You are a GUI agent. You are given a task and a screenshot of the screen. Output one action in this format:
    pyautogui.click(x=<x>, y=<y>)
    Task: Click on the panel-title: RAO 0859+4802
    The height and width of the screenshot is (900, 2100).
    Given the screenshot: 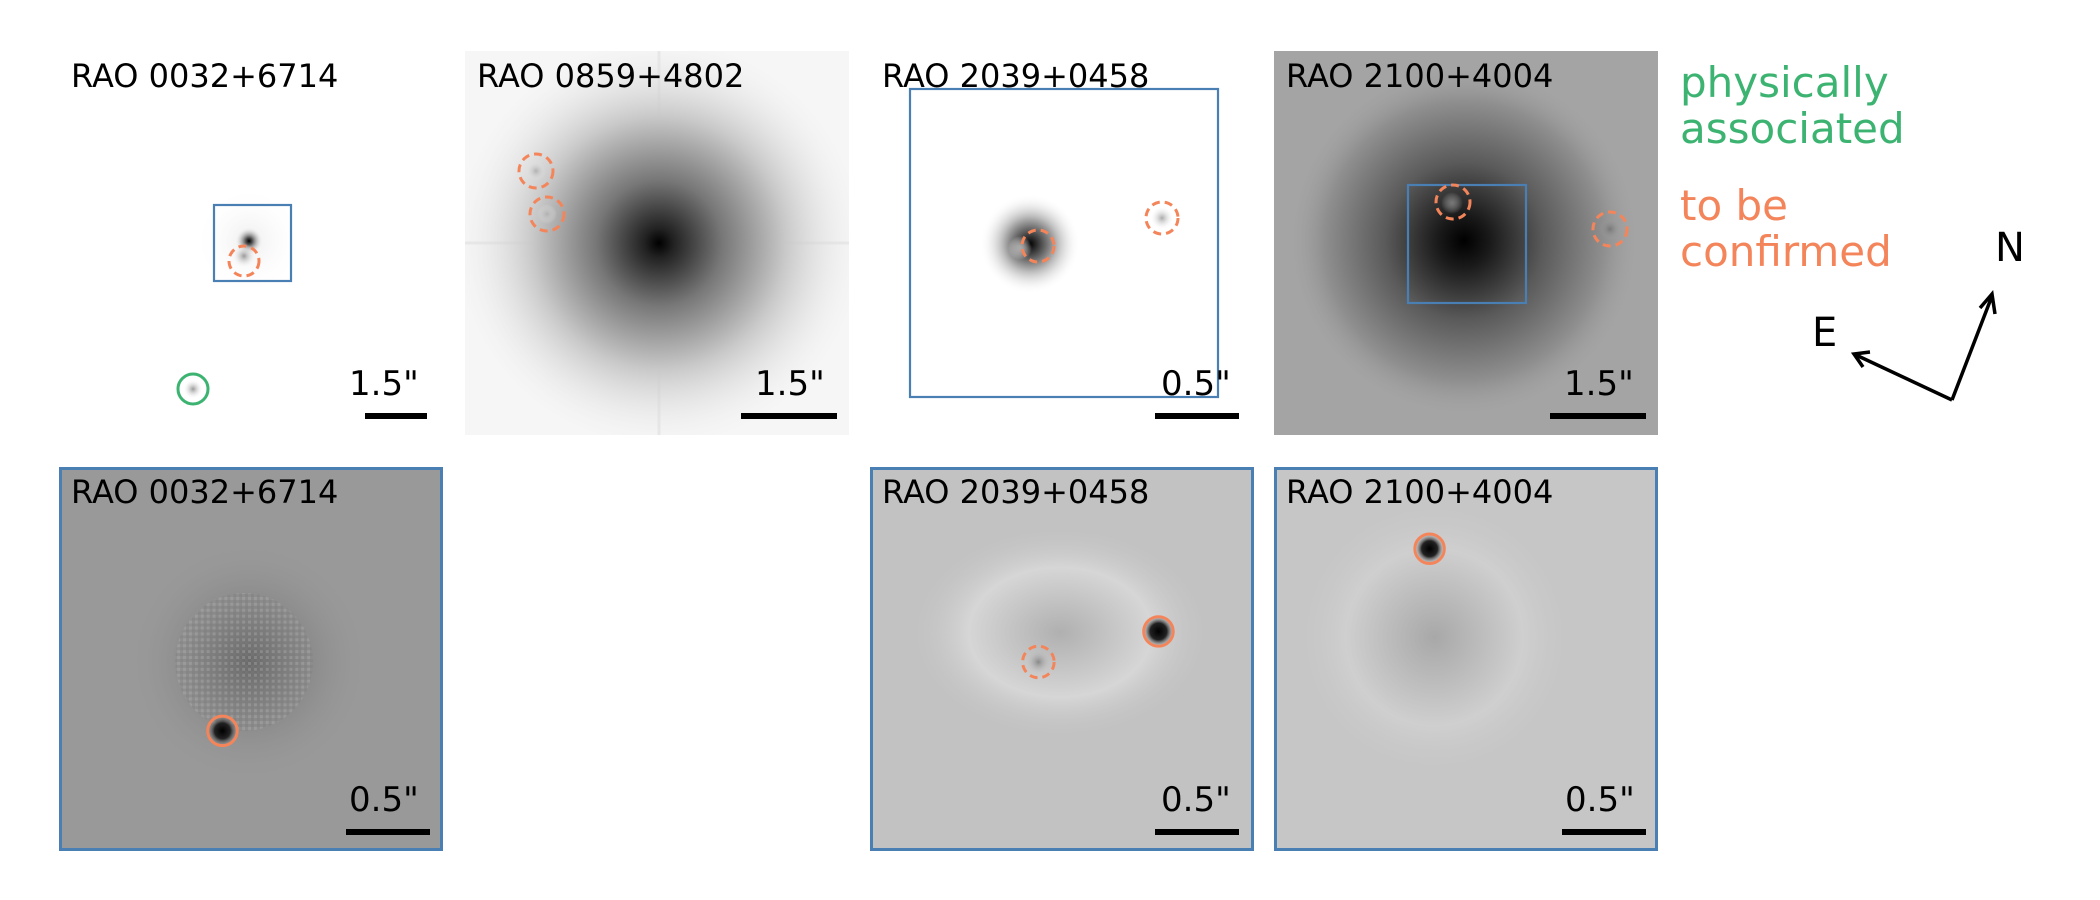 What is the action you would take?
    pyautogui.click(x=611, y=76)
    